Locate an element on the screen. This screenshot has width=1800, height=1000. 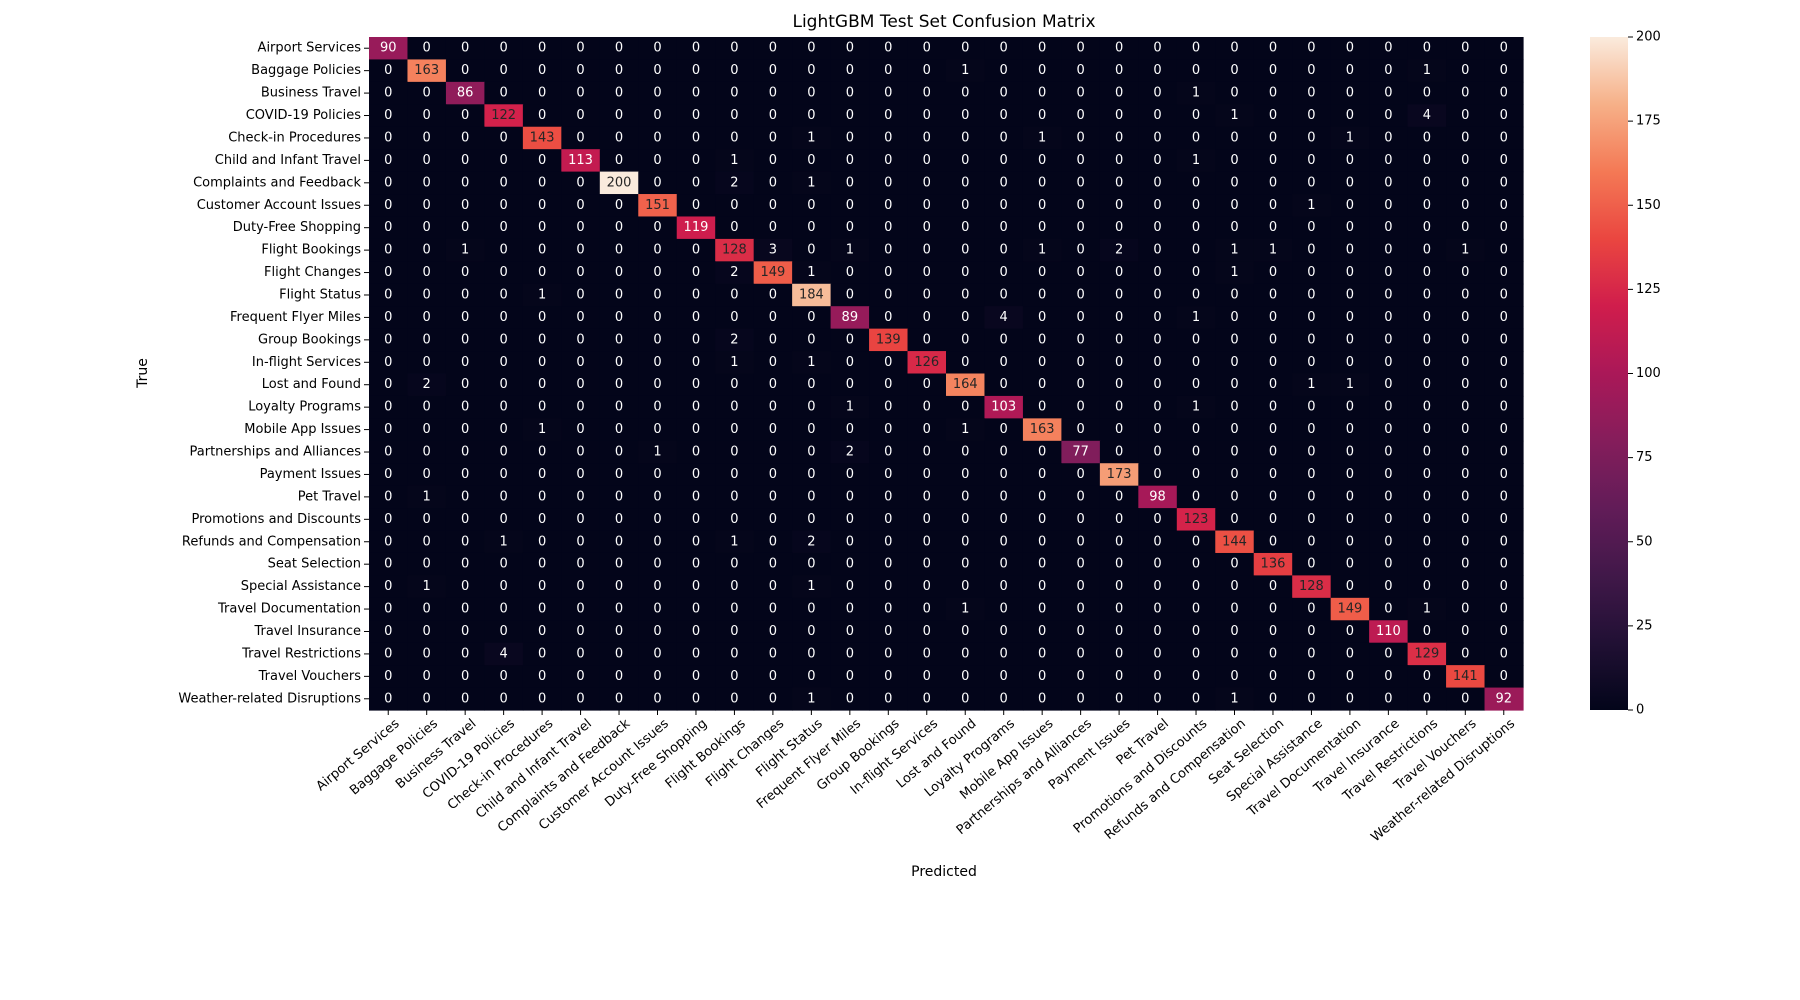
y-tick-label: Travel Insurance is located at coordinates (307, 631).